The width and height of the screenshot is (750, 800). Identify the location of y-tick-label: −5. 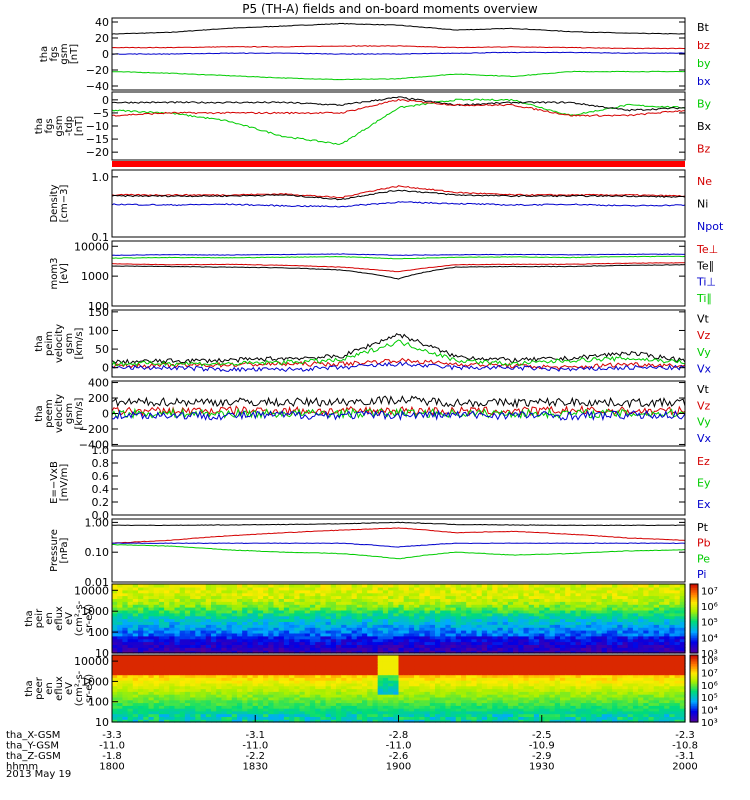
(101, 113).